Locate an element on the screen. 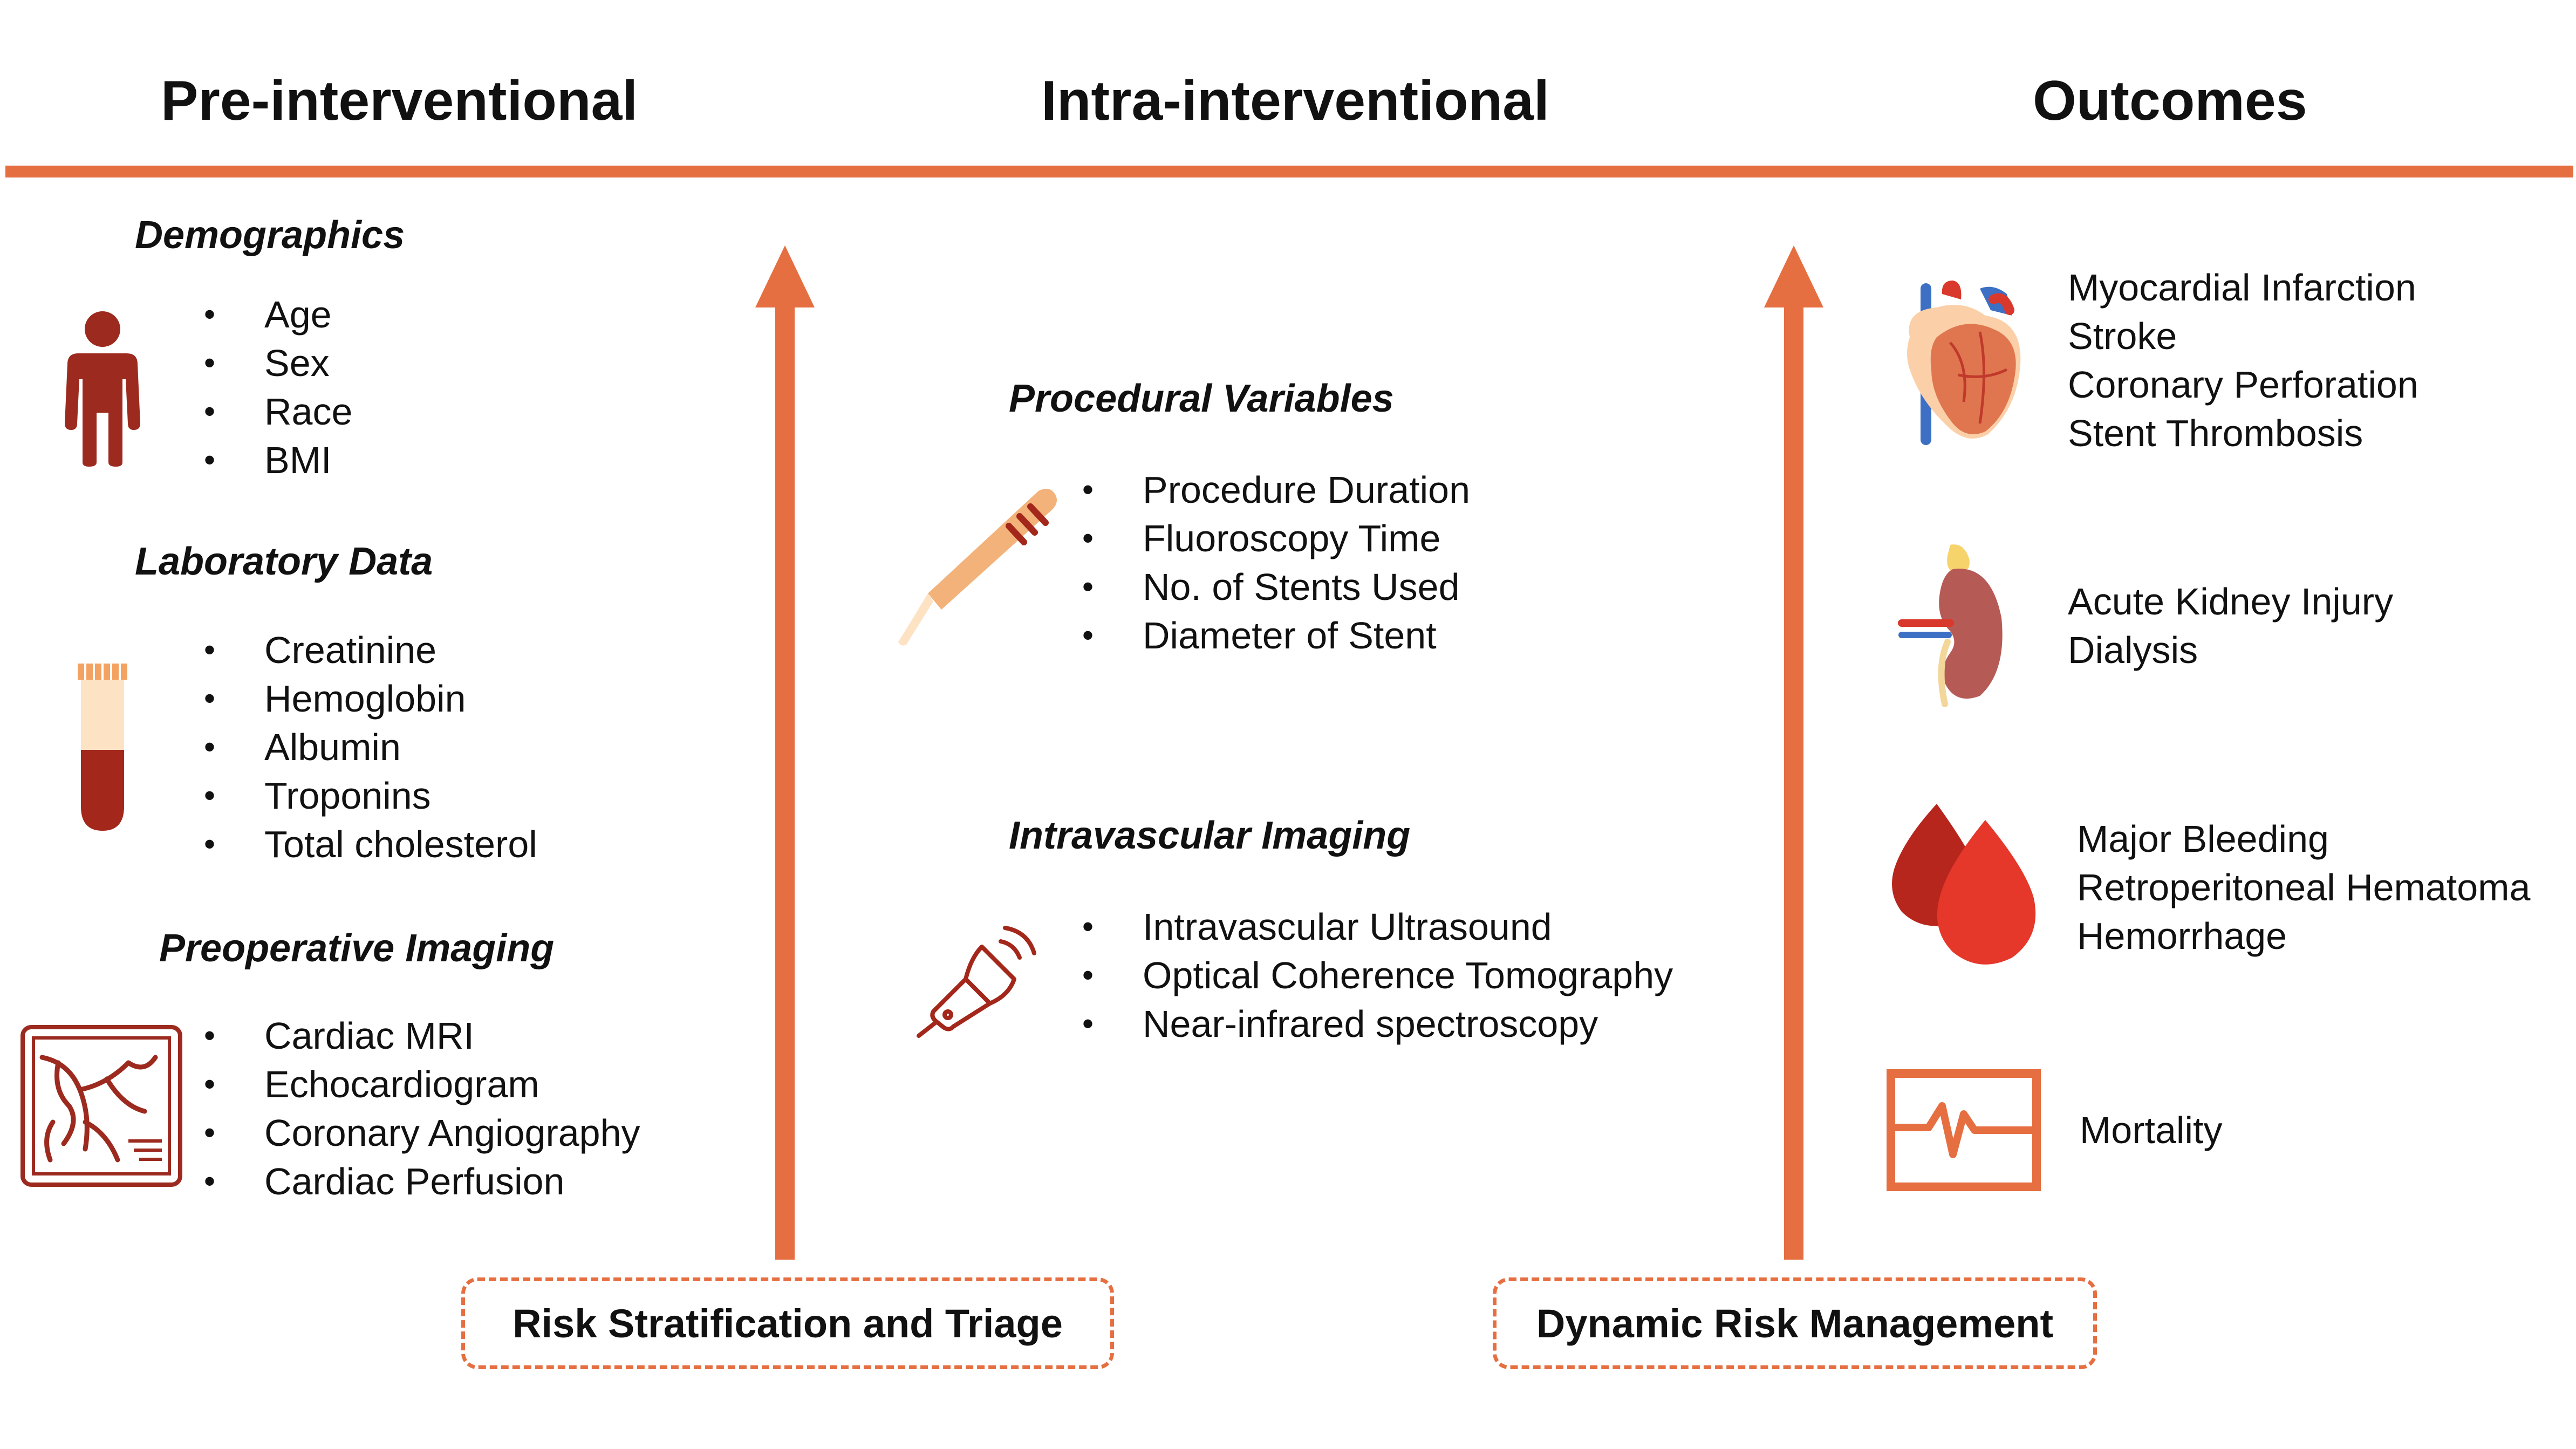  list-item: Albumin is located at coordinates (370, 747).